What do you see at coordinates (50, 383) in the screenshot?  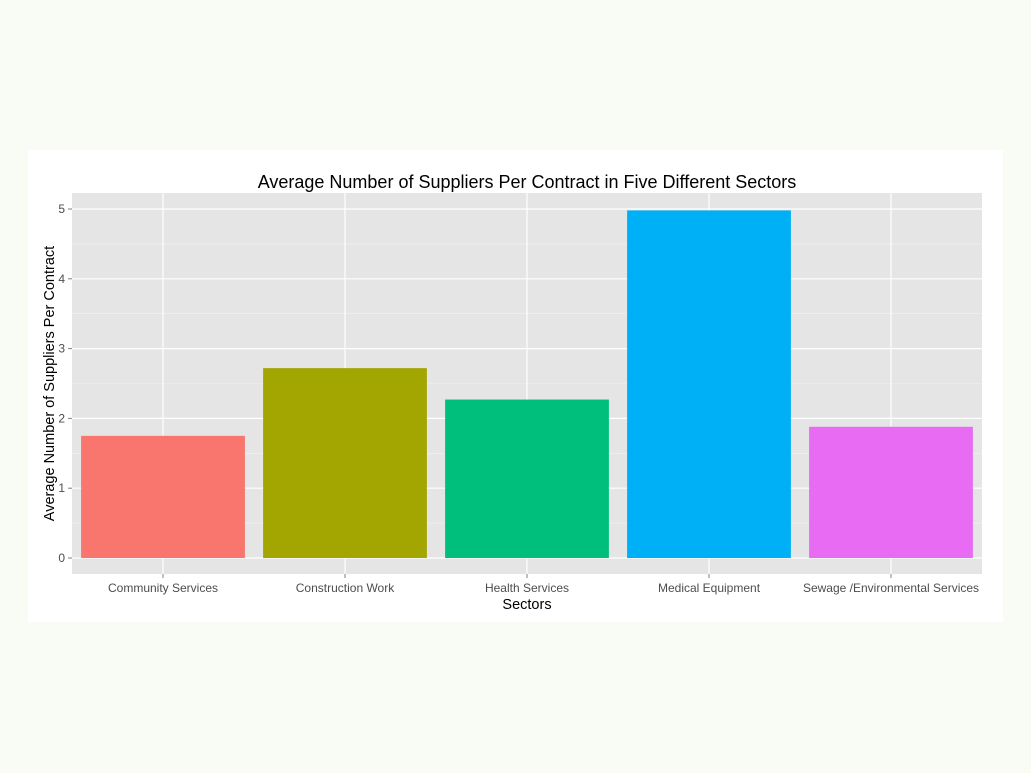 I see `y-axis-title: Average Number of Suppliers Per Contract` at bounding box center [50, 383].